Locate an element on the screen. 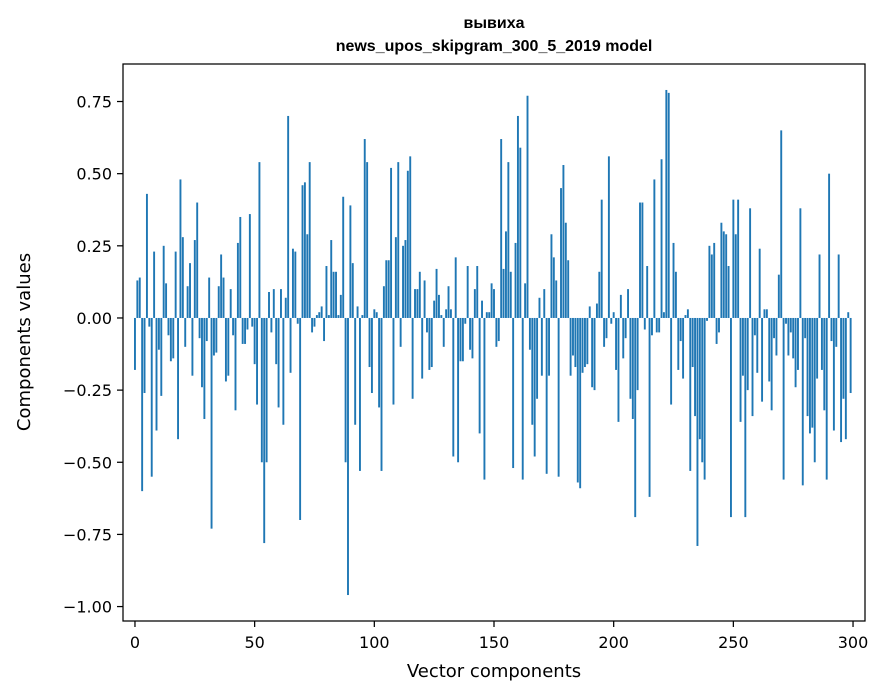 Image resolution: width=880 pixels, height=696 pixels. x-tick-label: 50 is located at coordinates (254, 642).